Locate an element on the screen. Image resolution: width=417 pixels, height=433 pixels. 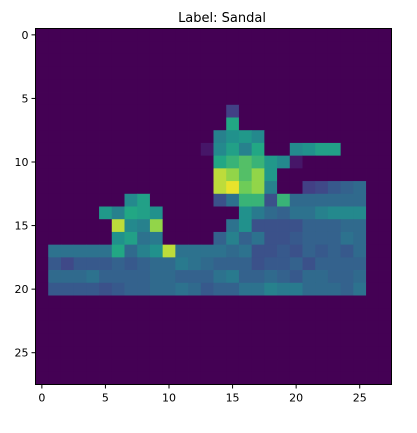
x-tick-label: 25 is located at coordinates (360, 398).